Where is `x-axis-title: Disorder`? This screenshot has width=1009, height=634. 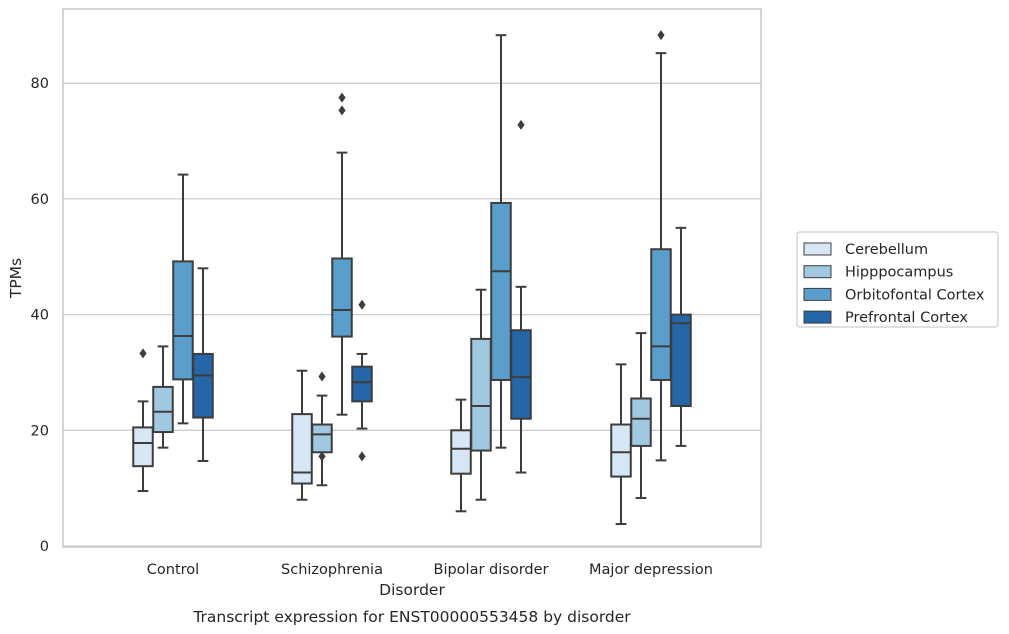
x-axis-title: Disorder is located at coordinates (412, 590).